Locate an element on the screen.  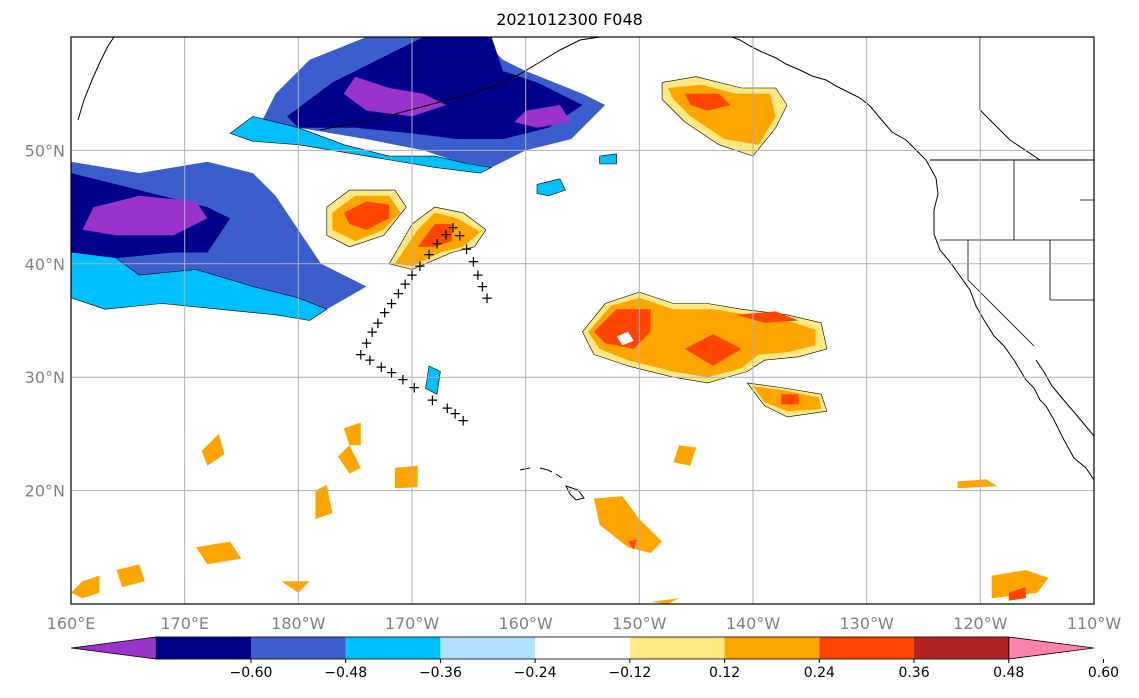
colorbar-tick-label: 0.36 is located at coordinates (913, 673).